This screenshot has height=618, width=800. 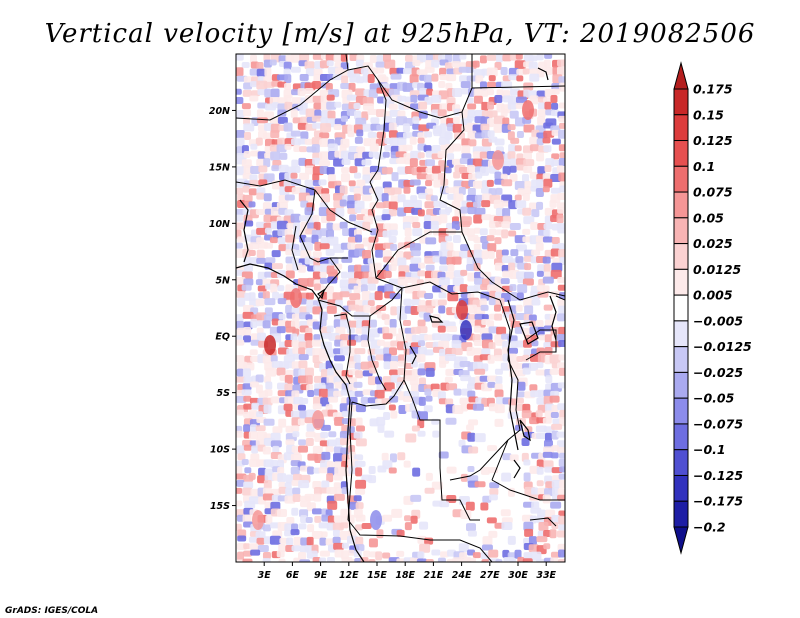 What do you see at coordinates (462, 575) in the screenshot?
I see `x-tick-label: 24E` at bounding box center [462, 575].